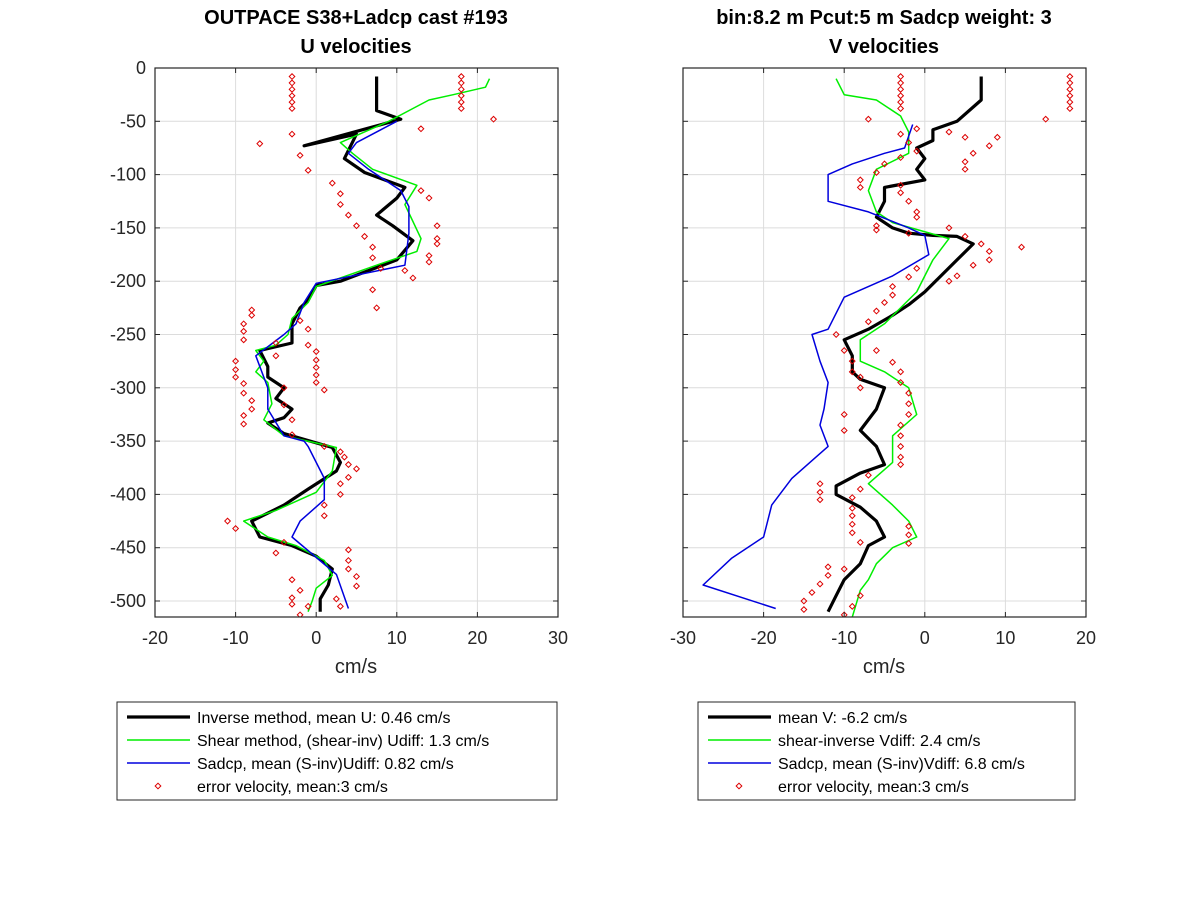  What do you see at coordinates (844, 638) in the screenshot?
I see `v-x-tick-label: -10` at bounding box center [844, 638].